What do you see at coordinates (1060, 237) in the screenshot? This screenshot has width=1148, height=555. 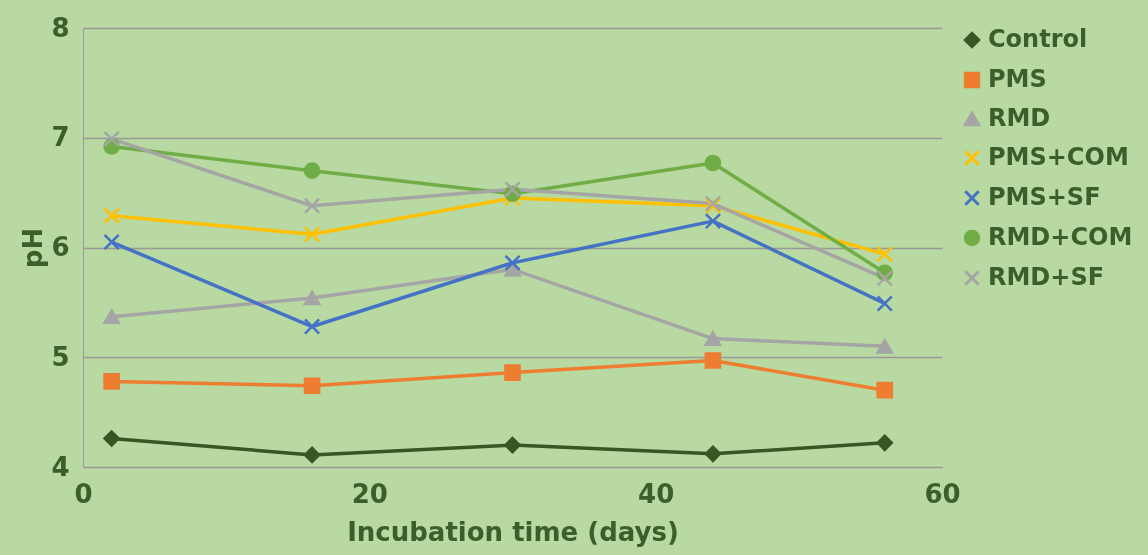 I see `legend-label: RMD+COM` at bounding box center [1060, 237].